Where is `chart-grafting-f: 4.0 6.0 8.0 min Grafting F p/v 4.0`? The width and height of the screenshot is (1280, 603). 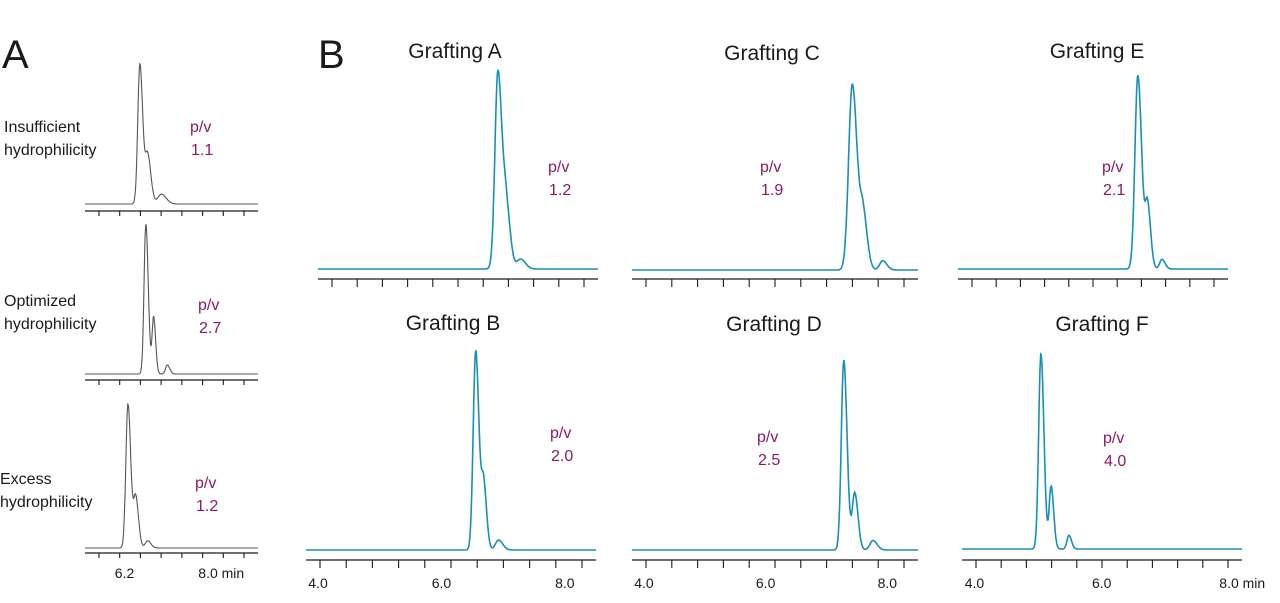
chart-grafting-f: 4.0 6.0 8.0 min Grafting F p/v 4.0 is located at coordinates (1113, 452).